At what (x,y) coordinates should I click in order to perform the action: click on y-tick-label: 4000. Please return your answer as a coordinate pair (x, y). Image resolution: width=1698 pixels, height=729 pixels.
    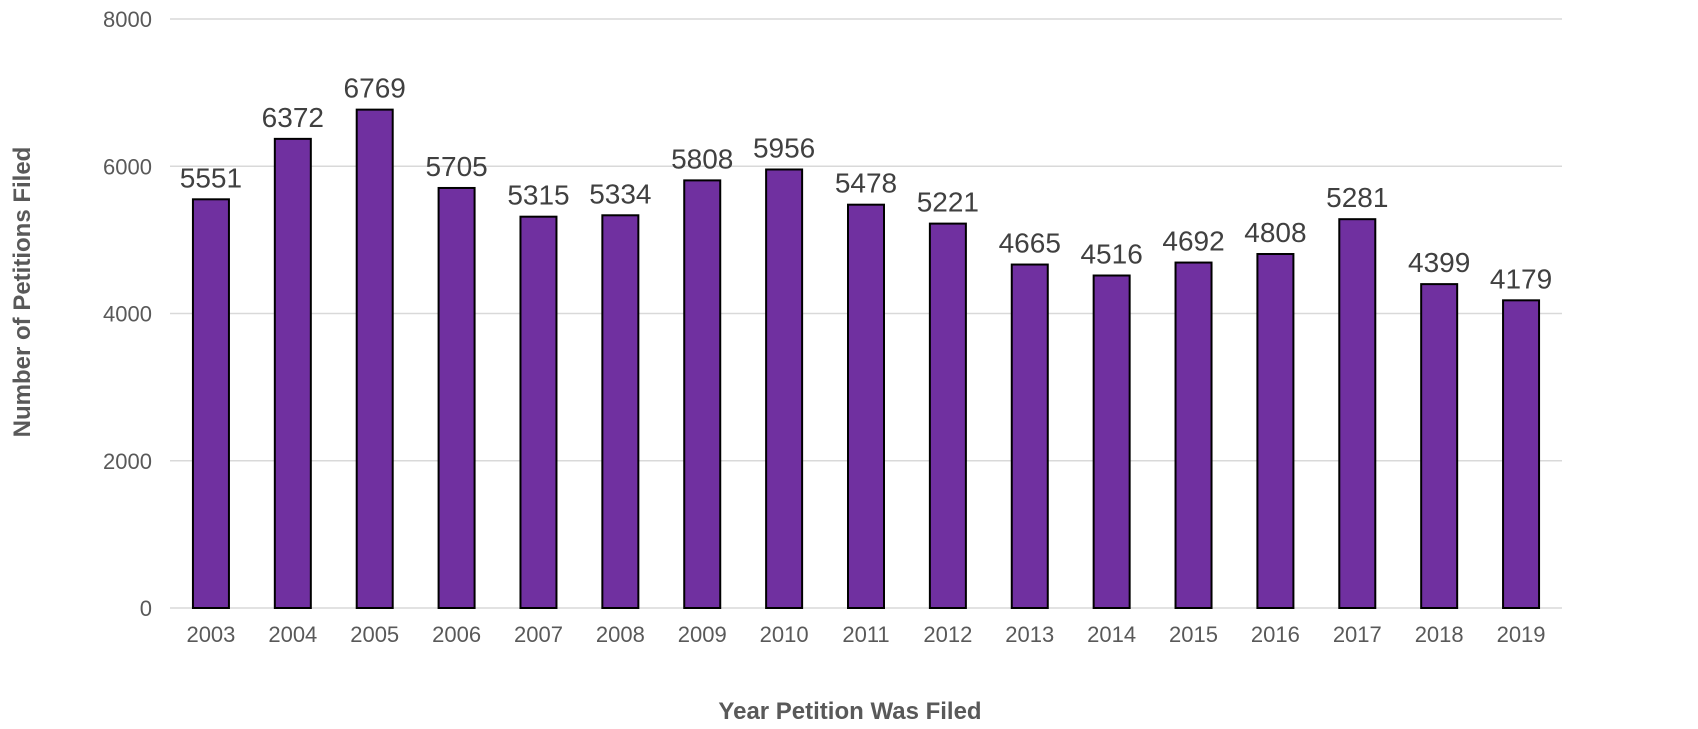
    Looking at the image, I should click on (127, 314).